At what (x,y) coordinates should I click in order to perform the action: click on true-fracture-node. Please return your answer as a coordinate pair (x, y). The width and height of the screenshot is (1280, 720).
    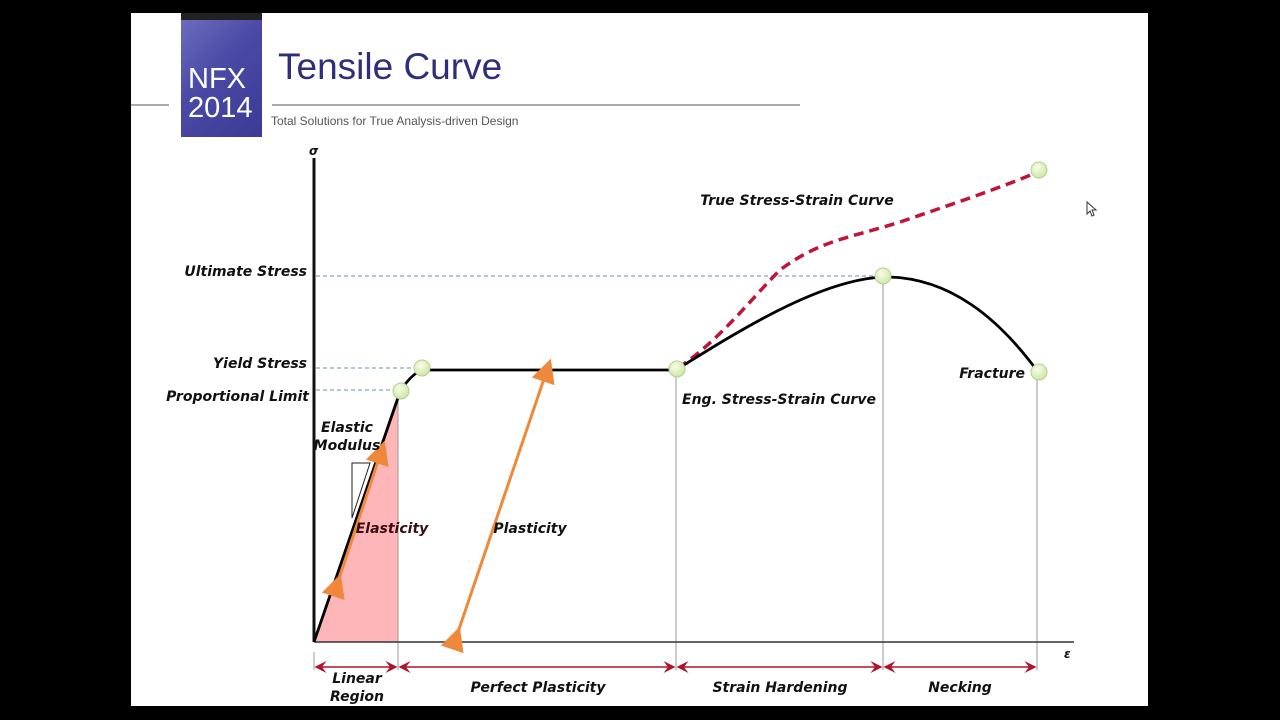
    Looking at the image, I should click on (1039, 170).